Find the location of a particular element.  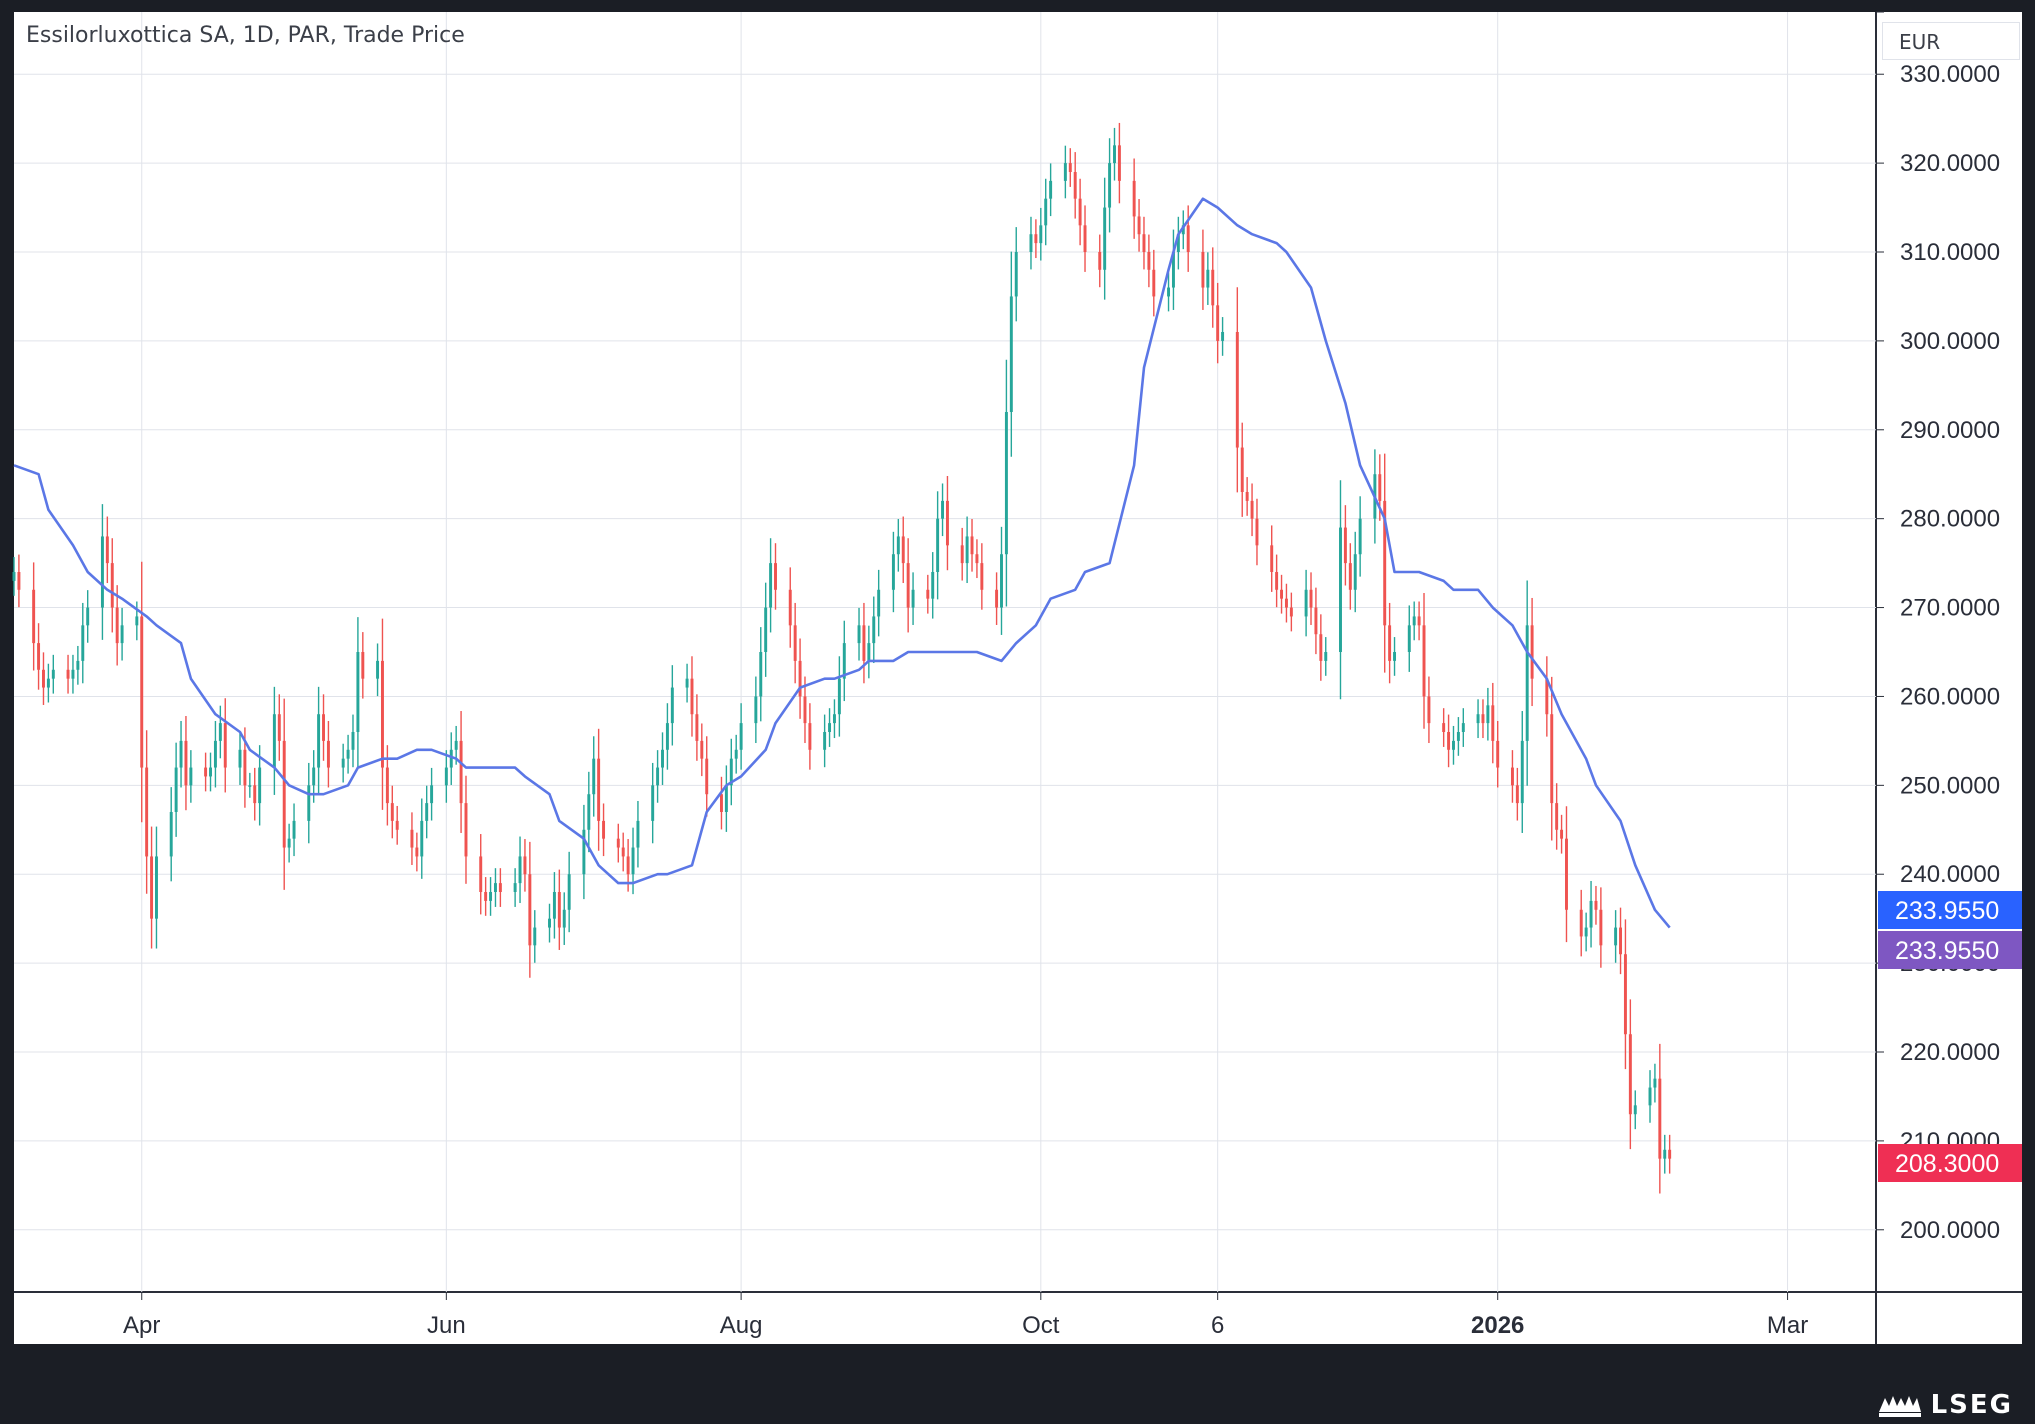

price-badge-label-1: 233.9550 is located at coordinates (1947, 911).